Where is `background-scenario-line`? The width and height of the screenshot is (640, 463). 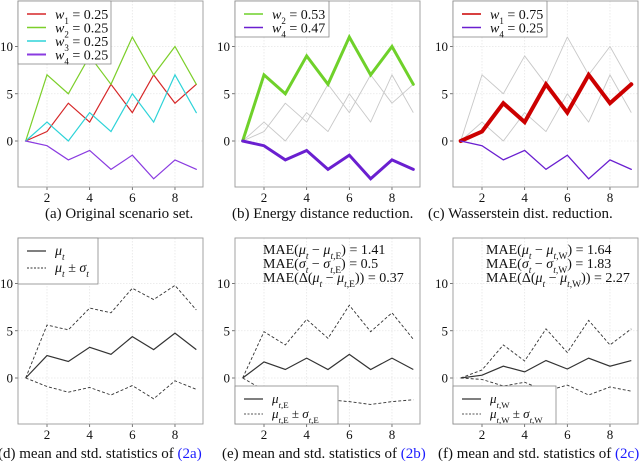
background-scenario-line is located at coordinates (328, 108).